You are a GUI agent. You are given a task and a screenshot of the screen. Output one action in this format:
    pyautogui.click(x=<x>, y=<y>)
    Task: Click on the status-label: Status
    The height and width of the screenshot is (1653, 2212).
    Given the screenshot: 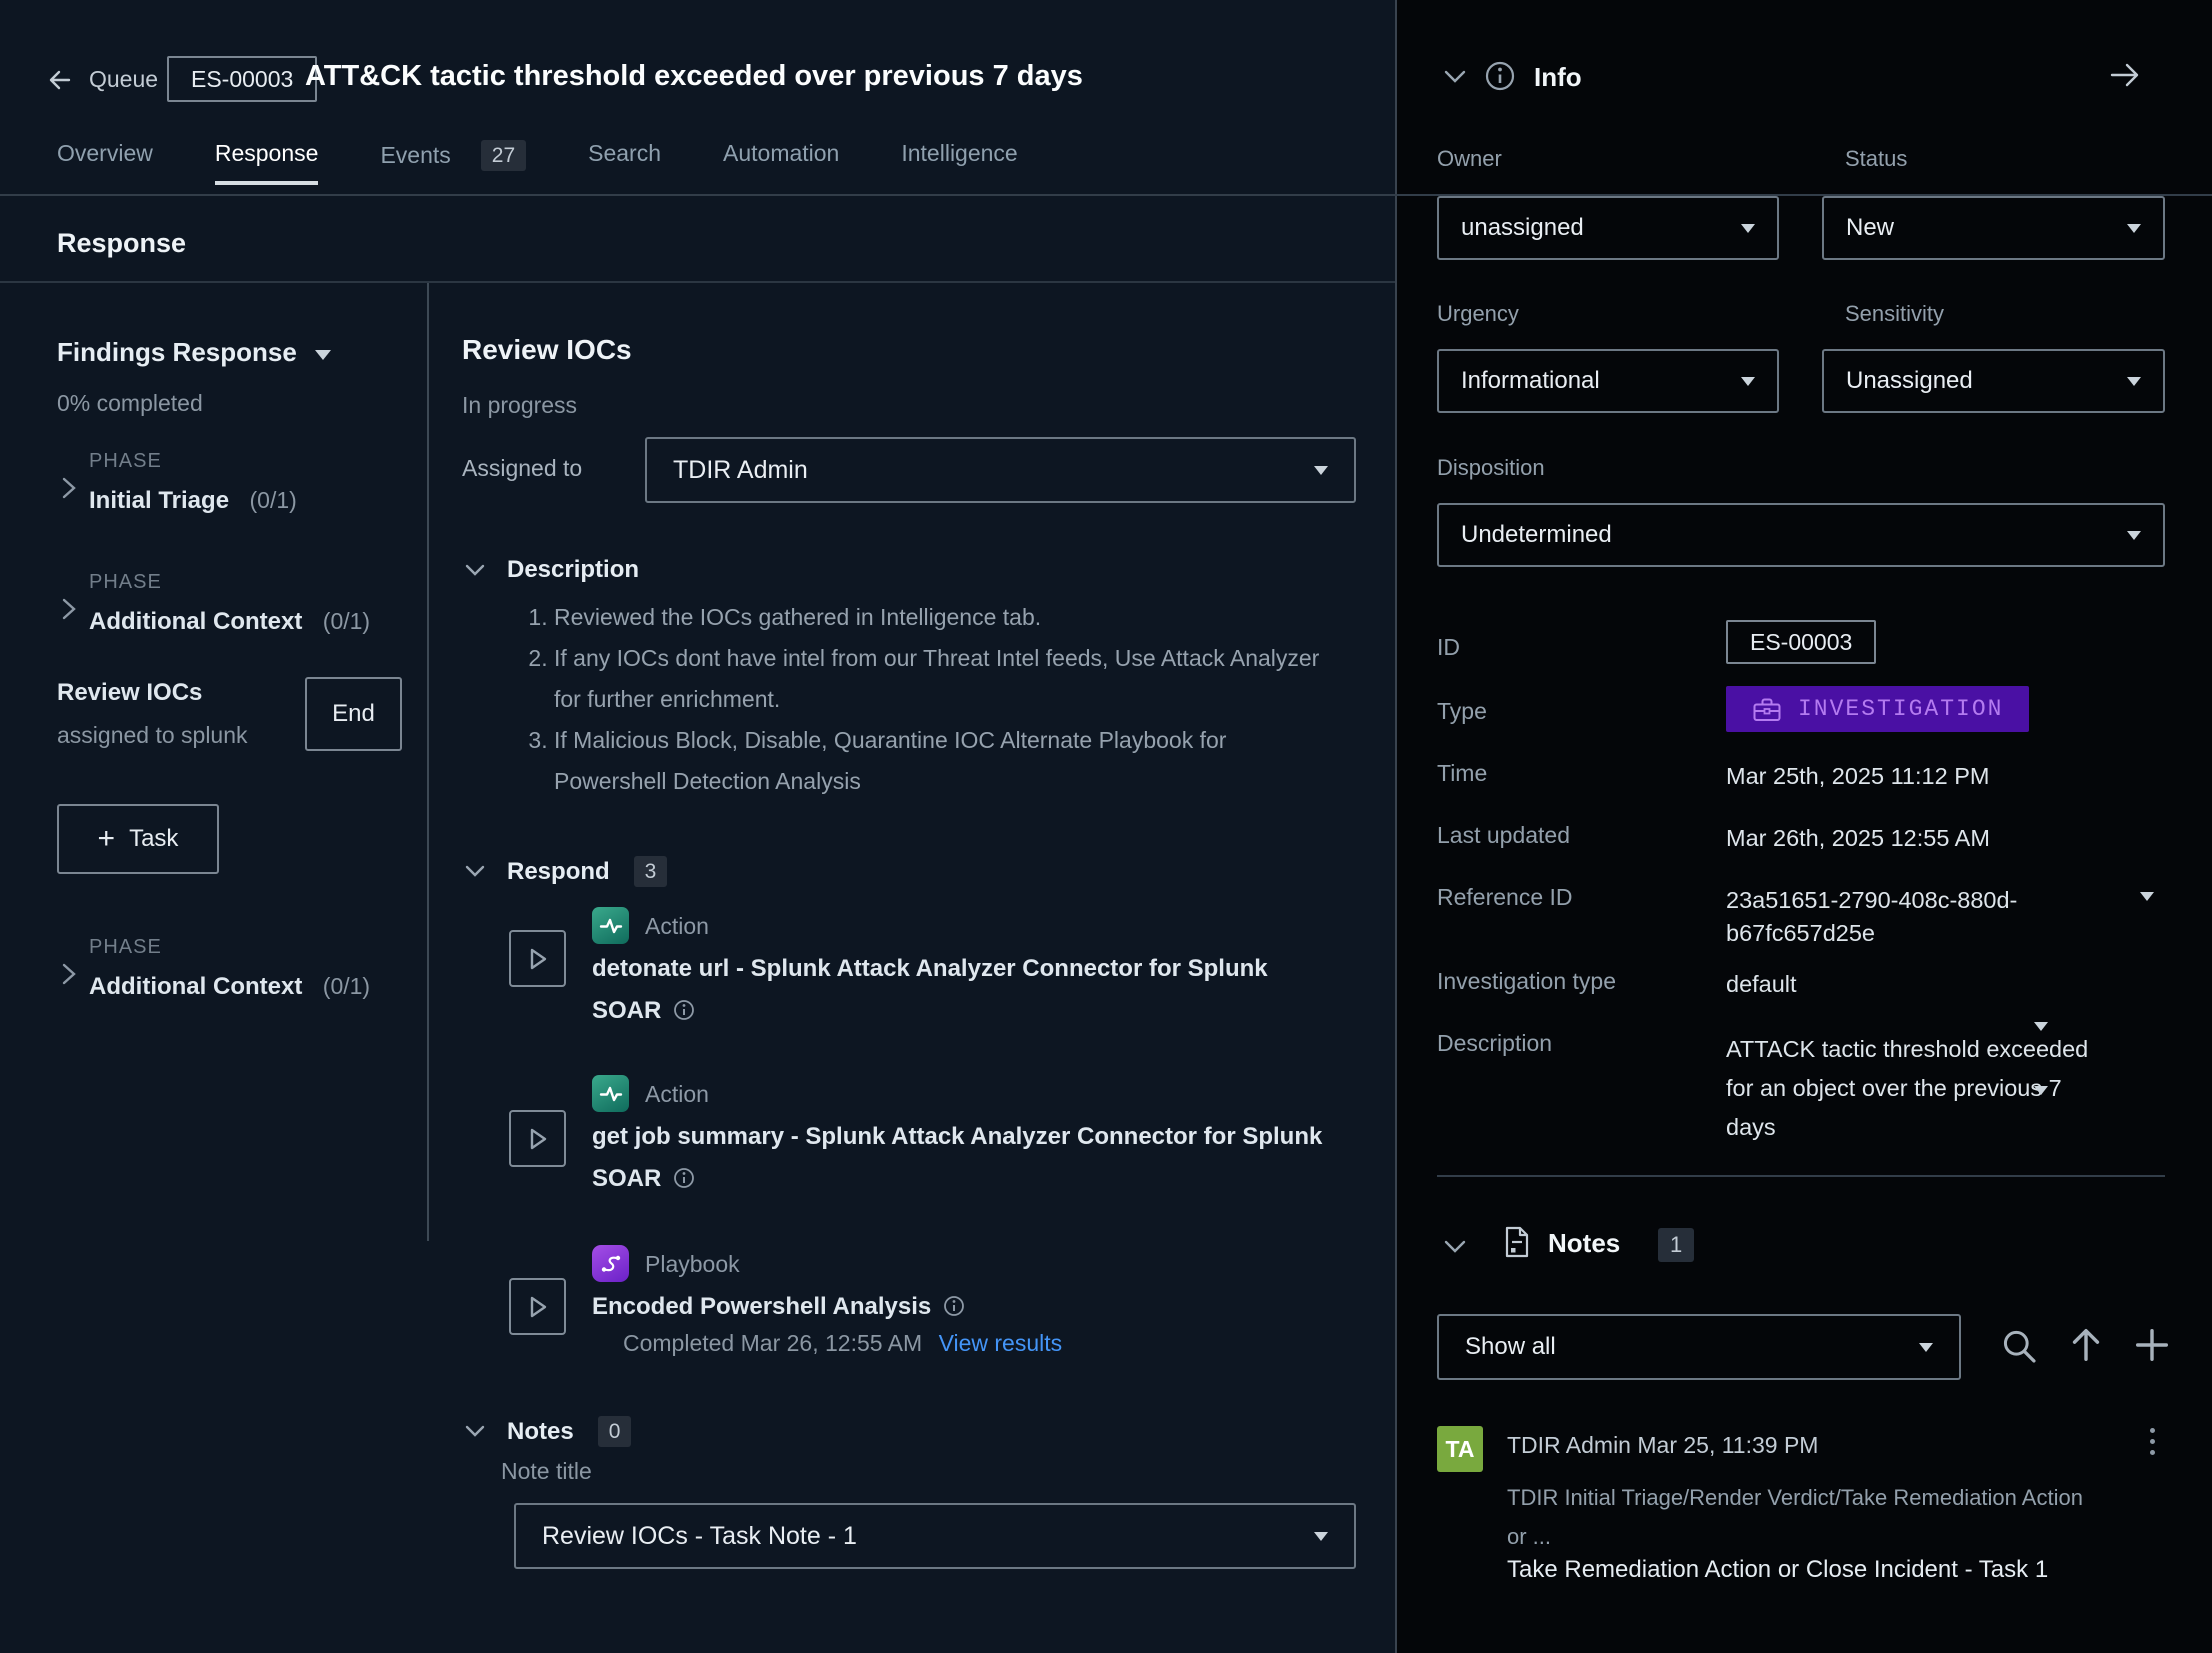 What is the action you would take?
    pyautogui.click(x=1876, y=158)
    